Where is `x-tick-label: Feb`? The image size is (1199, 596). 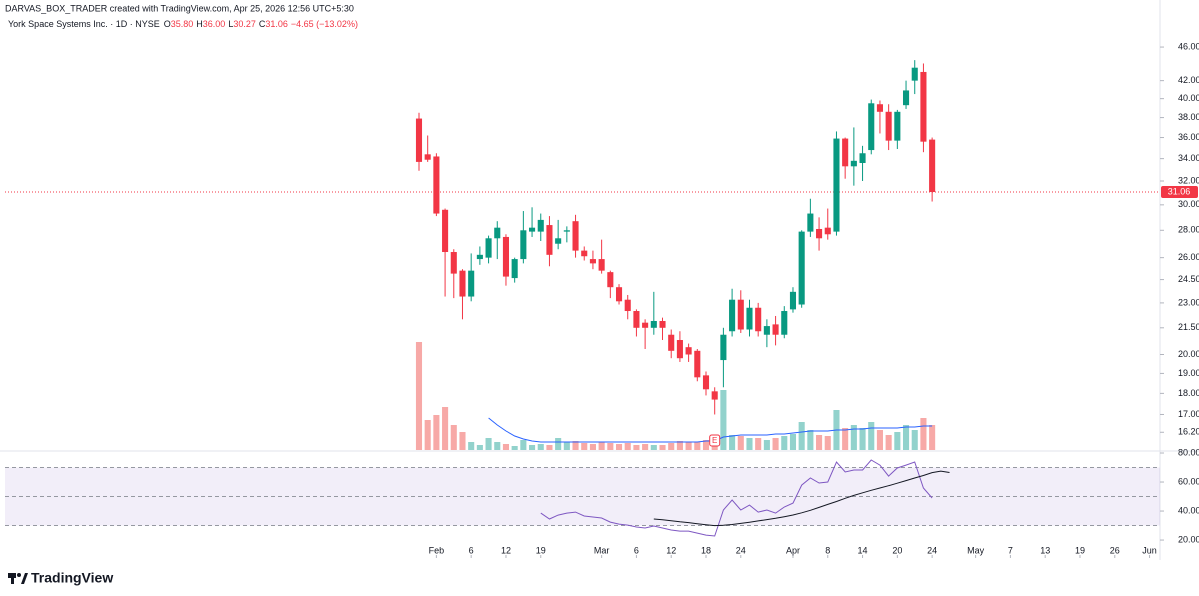
x-tick-label: Feb is located at coordinates (437, 550).